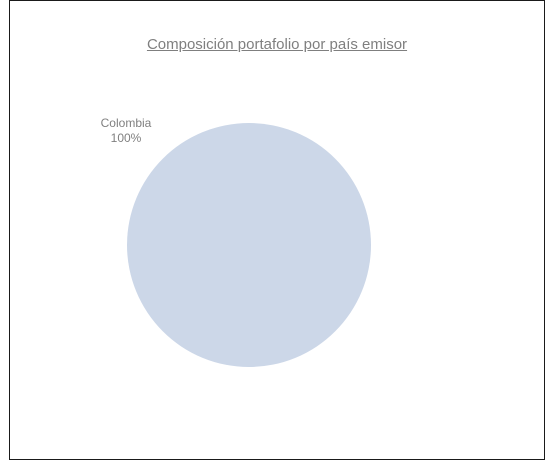  Describe the element at coordinates (126, 138) in the screenshot. I see `slice-label-value: 100%` at that location.